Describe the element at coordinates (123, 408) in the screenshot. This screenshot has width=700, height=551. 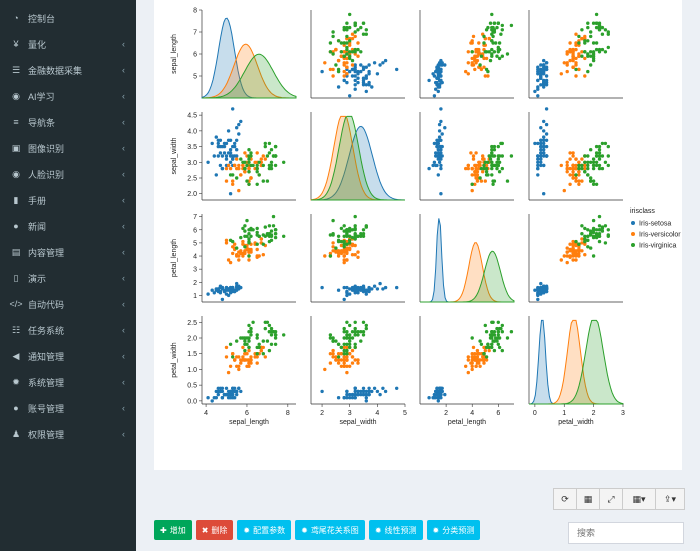
I see `chevron-left-icon: ‹` at that location.